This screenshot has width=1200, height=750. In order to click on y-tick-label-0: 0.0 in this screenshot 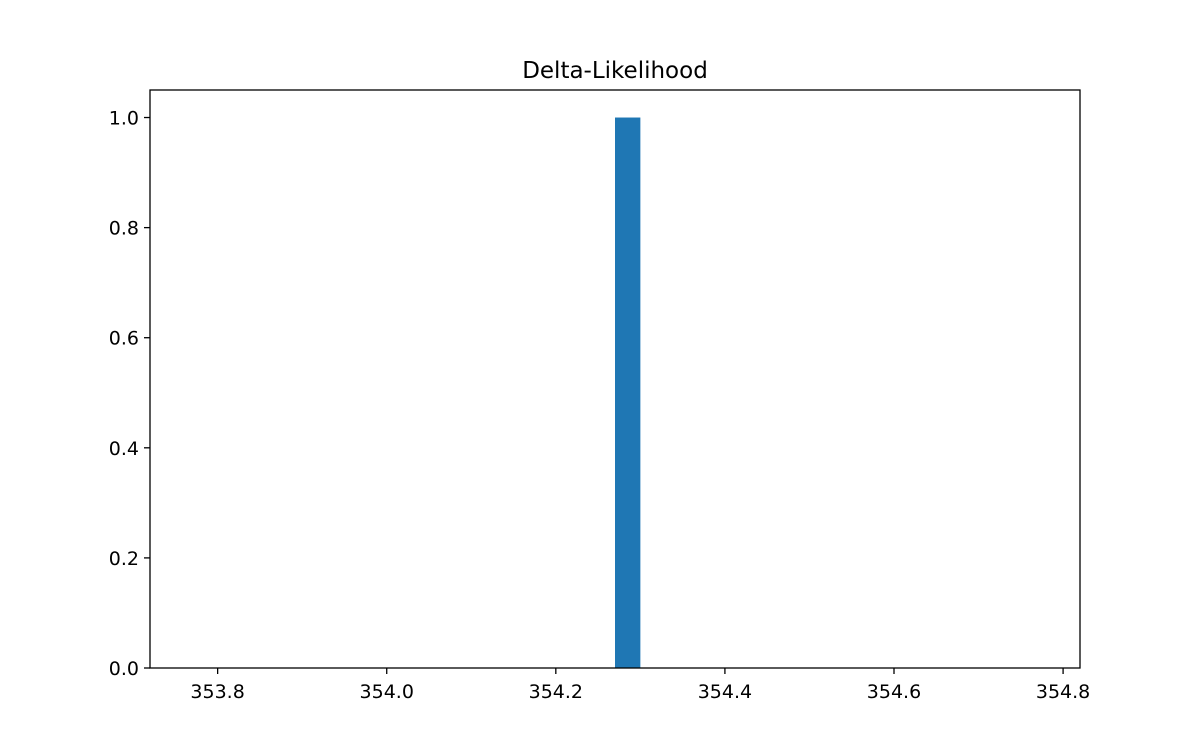, I will do `click(124, 669)`.